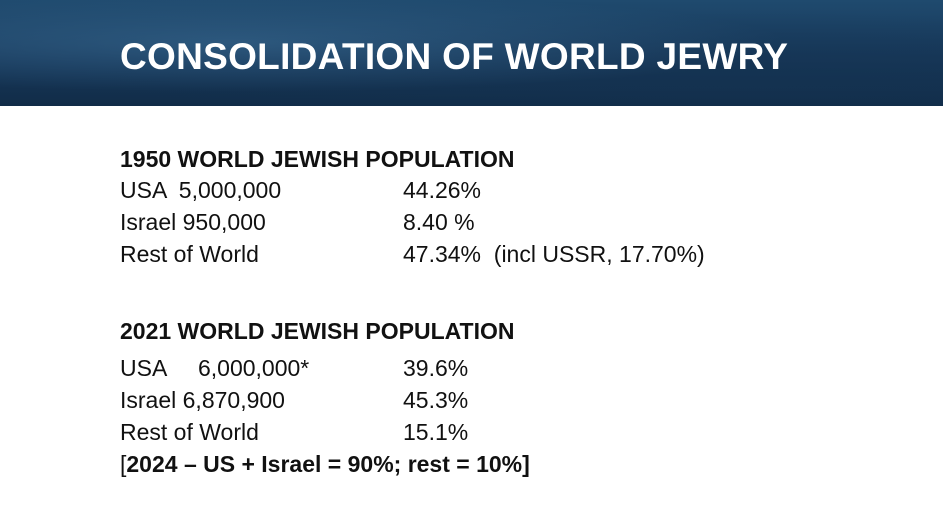  I want to click on note-2024: [2024 – US + Israel = 90%; rest = 10%], so click(480, 464).